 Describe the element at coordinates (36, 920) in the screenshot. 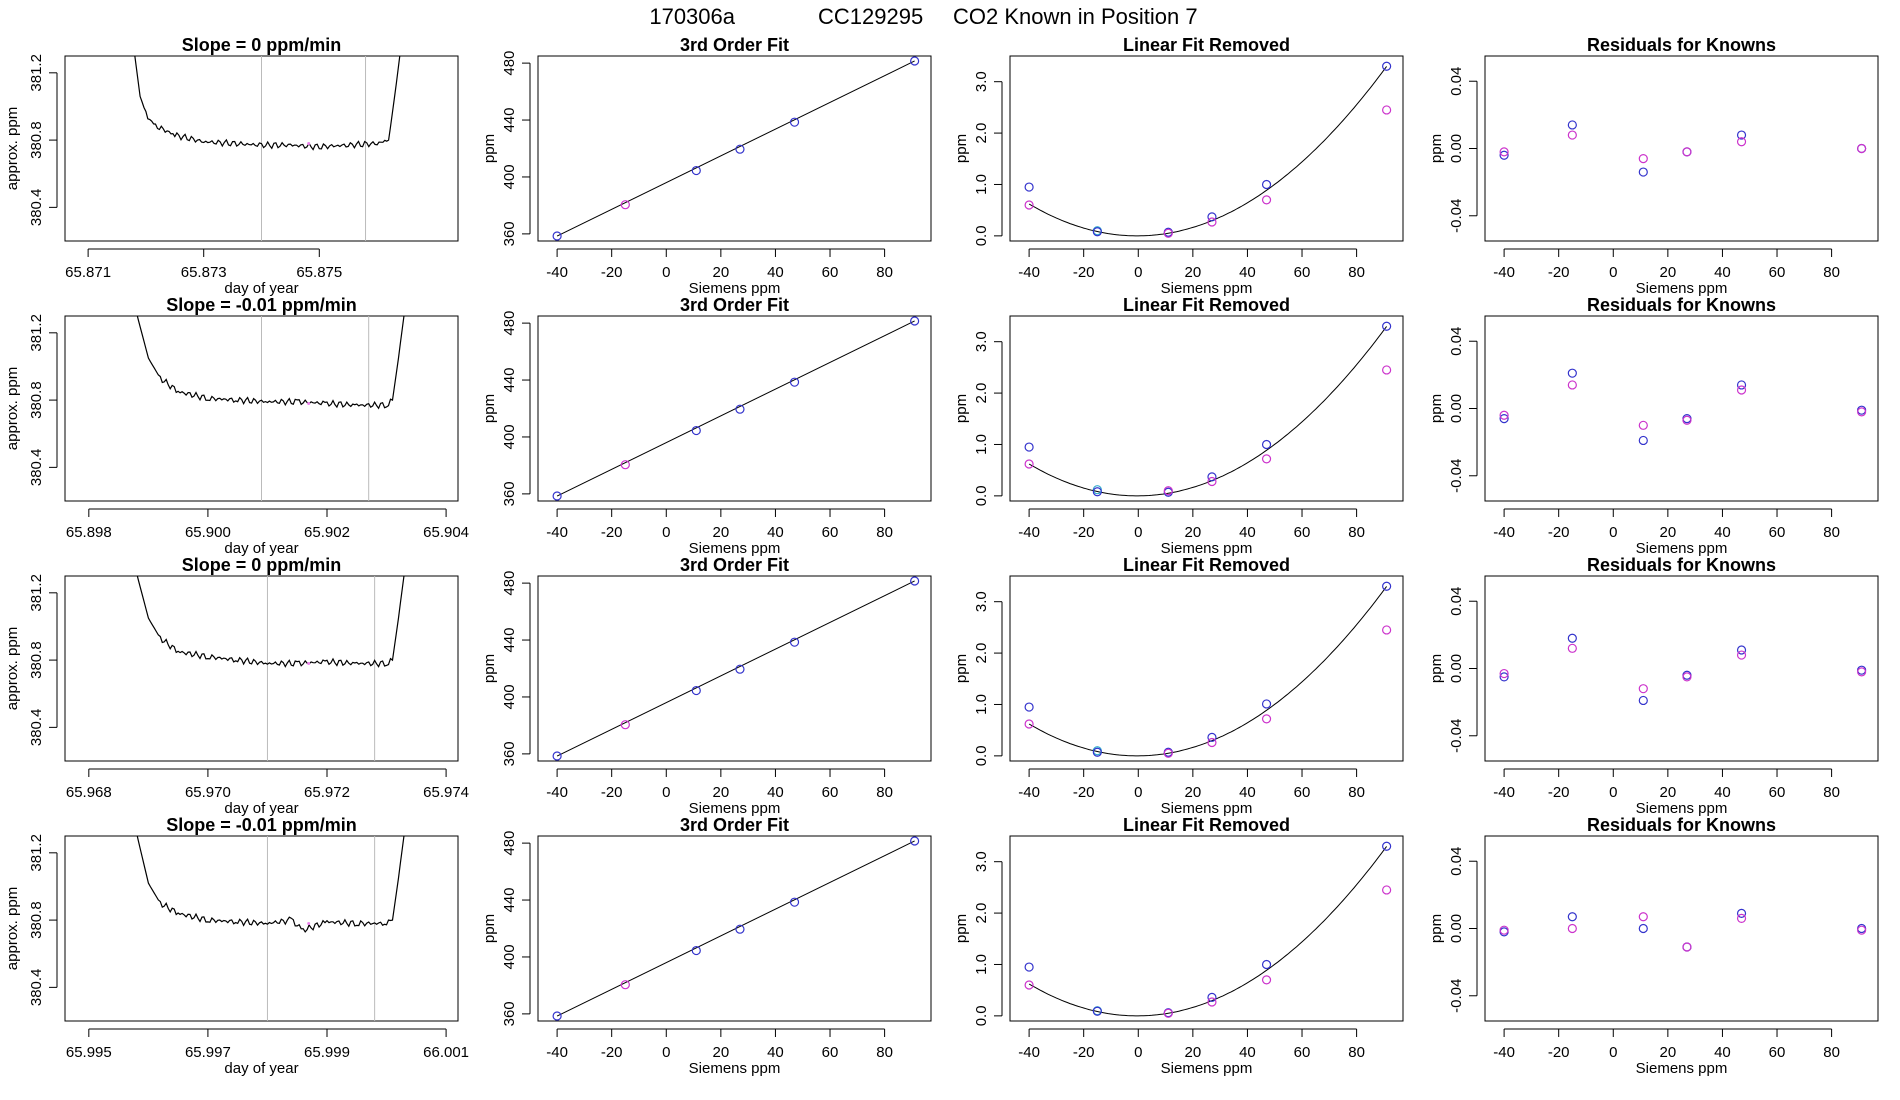

I see `chart-trace-3-y-tick-label: 380.8` at that location.